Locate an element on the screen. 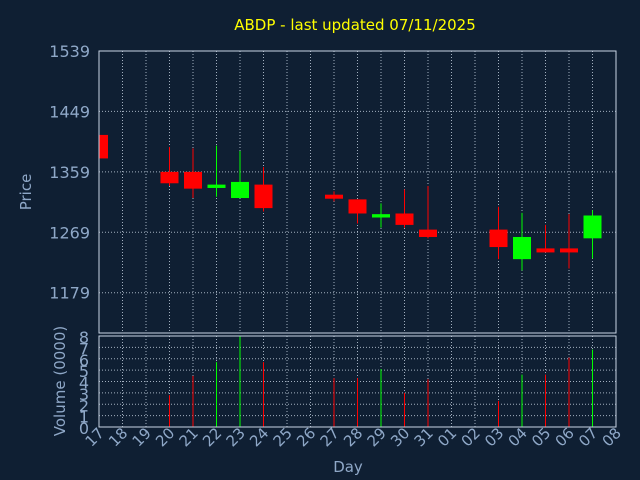  price-tick-label: 1269 is located at coordinates (69, 232).